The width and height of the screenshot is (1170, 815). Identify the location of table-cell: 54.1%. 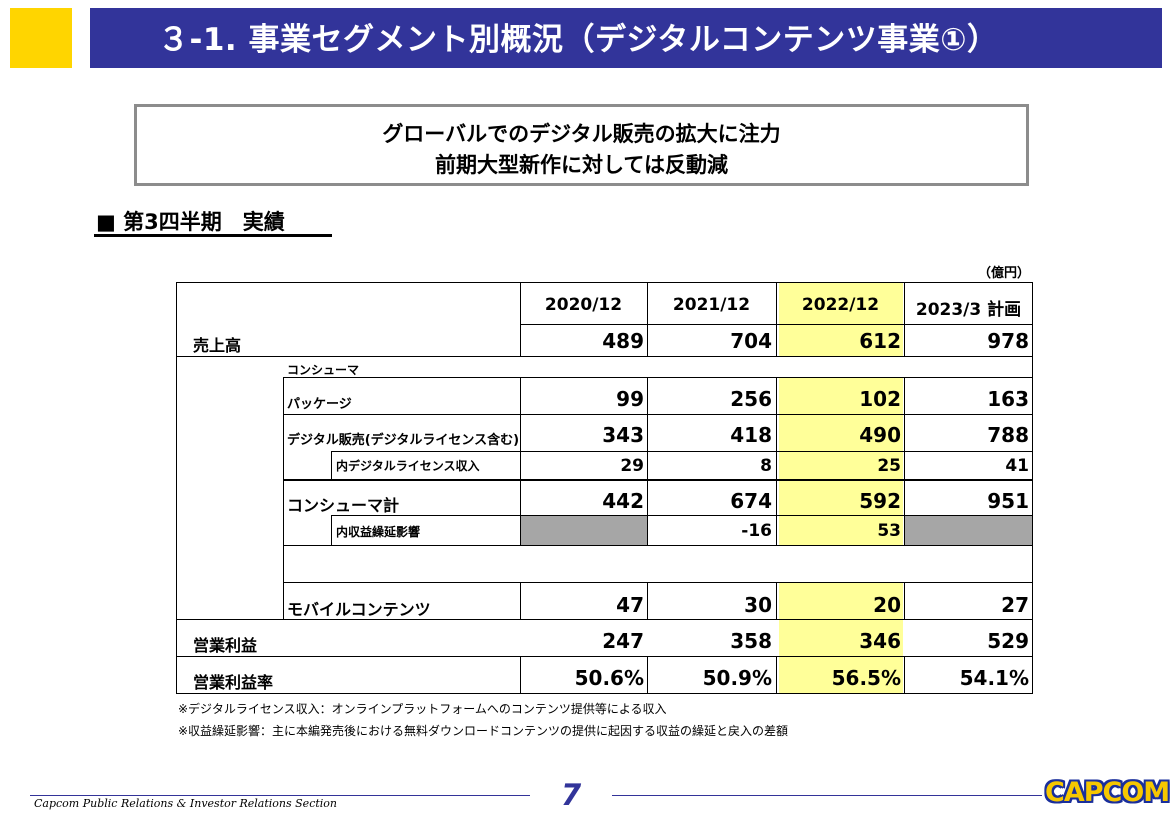
(994, 678).